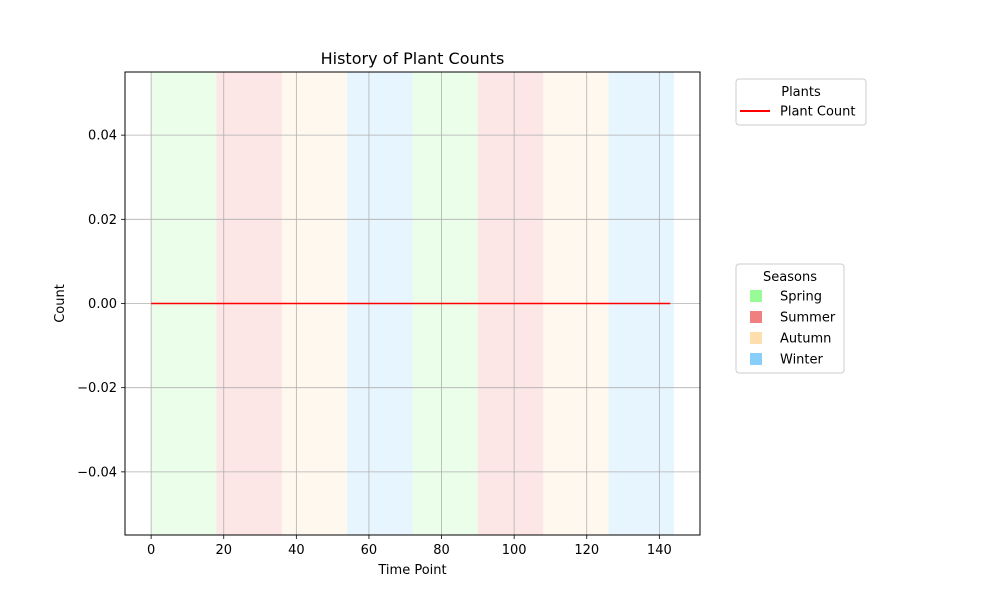 The width and height of the screenshot is (1000, 600). Describe the element at coordinates (413, 58) in the screenshot. I see `chart-title: History of Plant Counts` at that location.